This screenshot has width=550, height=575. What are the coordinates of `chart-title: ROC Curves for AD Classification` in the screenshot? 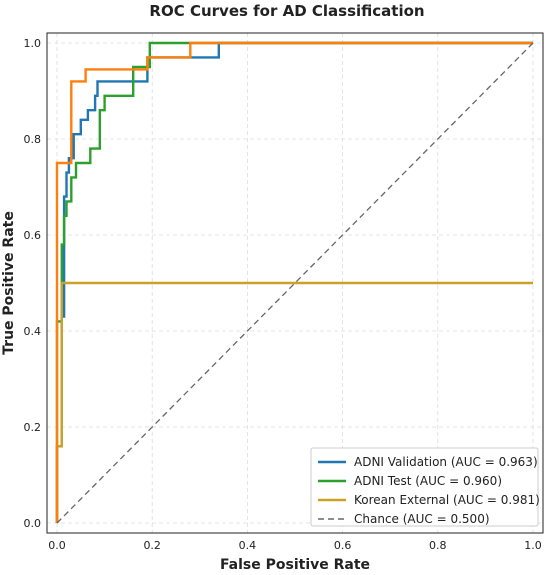 It's located at (286, 11).